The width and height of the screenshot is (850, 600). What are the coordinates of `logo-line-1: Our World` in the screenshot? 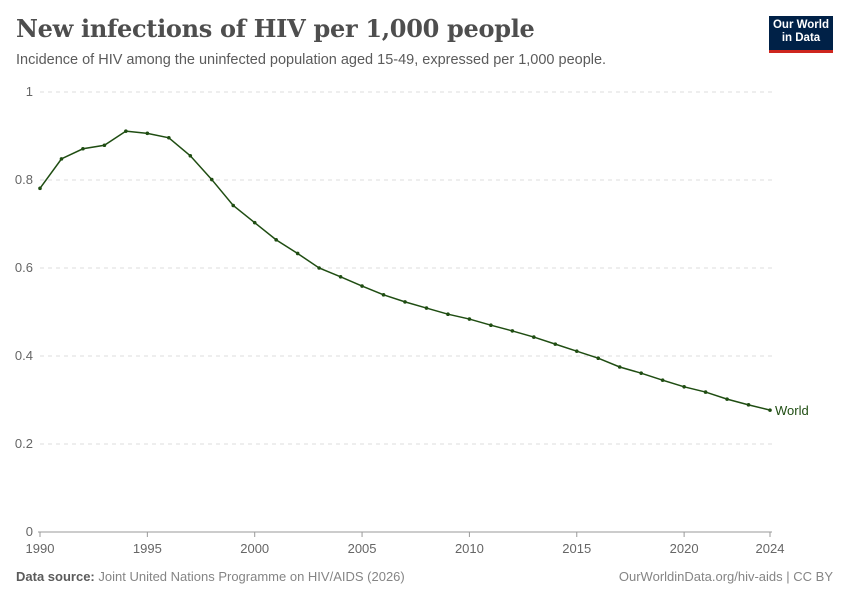 It's located at (800, 25).